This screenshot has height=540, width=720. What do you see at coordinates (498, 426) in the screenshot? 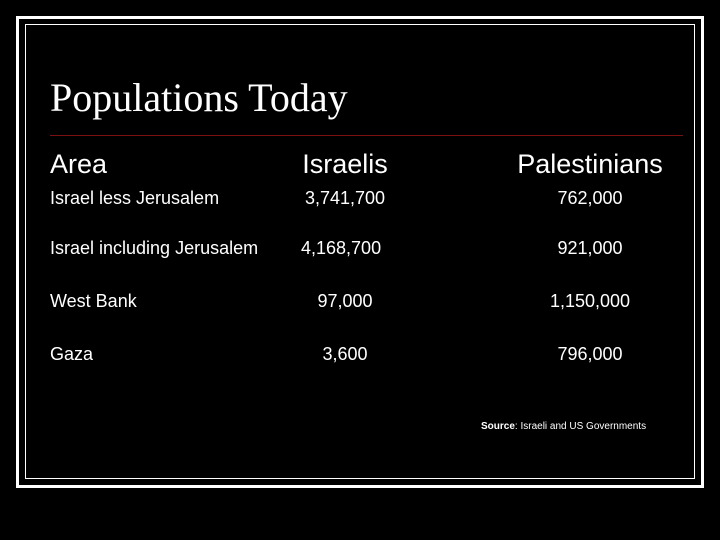
I see `source-label: Source` at bounding box center [498, 426].